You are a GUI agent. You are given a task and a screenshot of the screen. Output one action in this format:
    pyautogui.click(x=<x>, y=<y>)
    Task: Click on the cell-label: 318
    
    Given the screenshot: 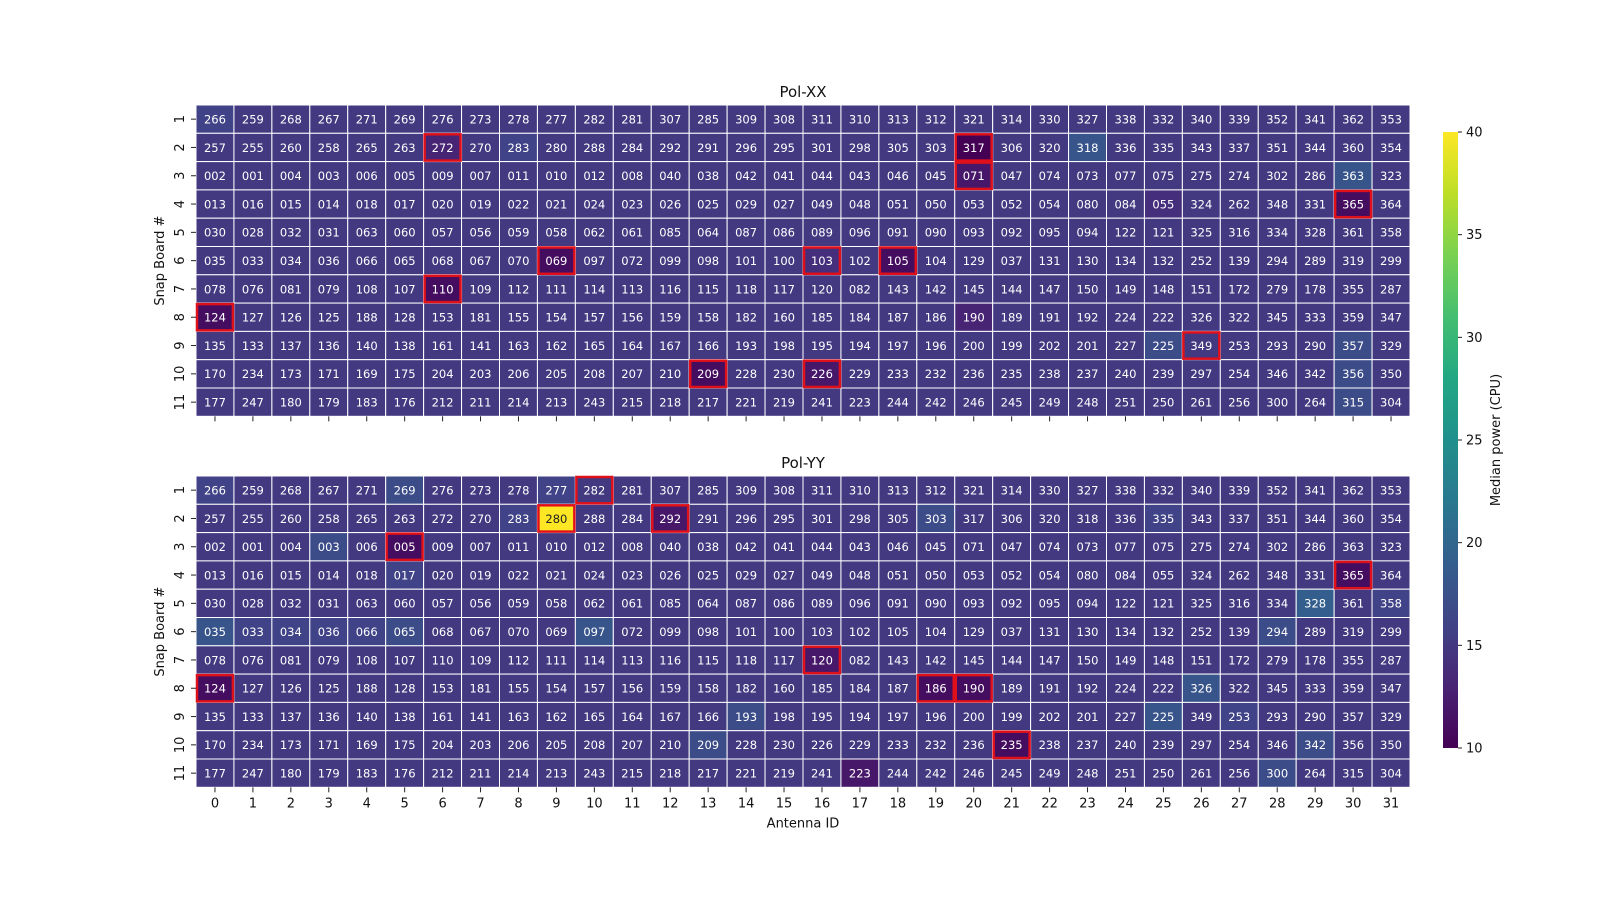 What is the action you would take?
    pyautogui.click(x=1088, y=148)
    